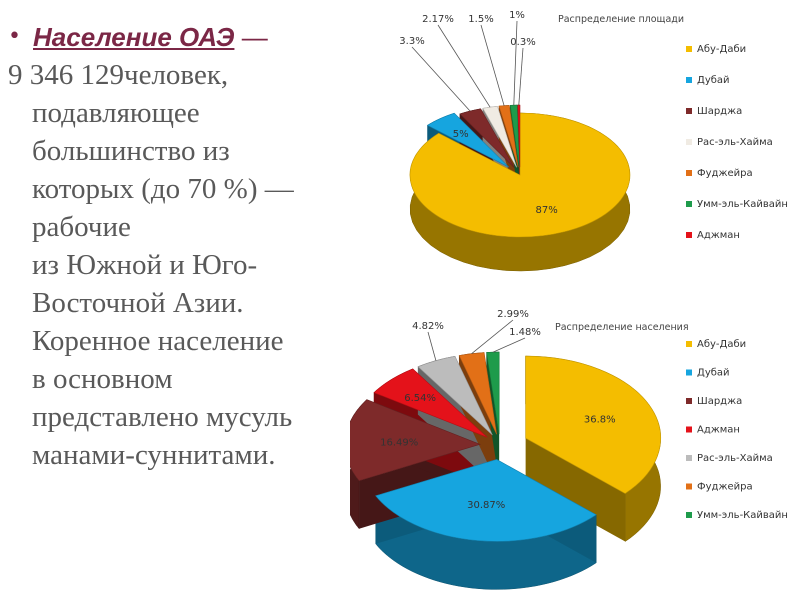 This screenshot has width=800, height=600. What do you see at coordinates (399, 442) in the screenshot?
I see `data-label: 16.49%` at bounding box center [399, 442].